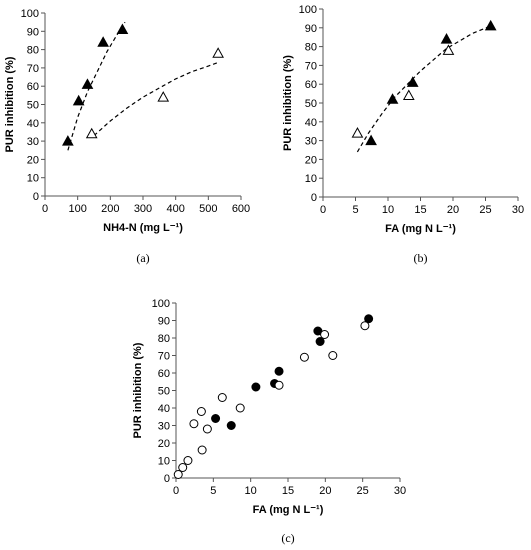 This screenshot has height=550, width=531. What do you see at coordinates (287, 538) in the screenshot?
I see `panel-c-label: (c)` at bounding box center [287, 538].